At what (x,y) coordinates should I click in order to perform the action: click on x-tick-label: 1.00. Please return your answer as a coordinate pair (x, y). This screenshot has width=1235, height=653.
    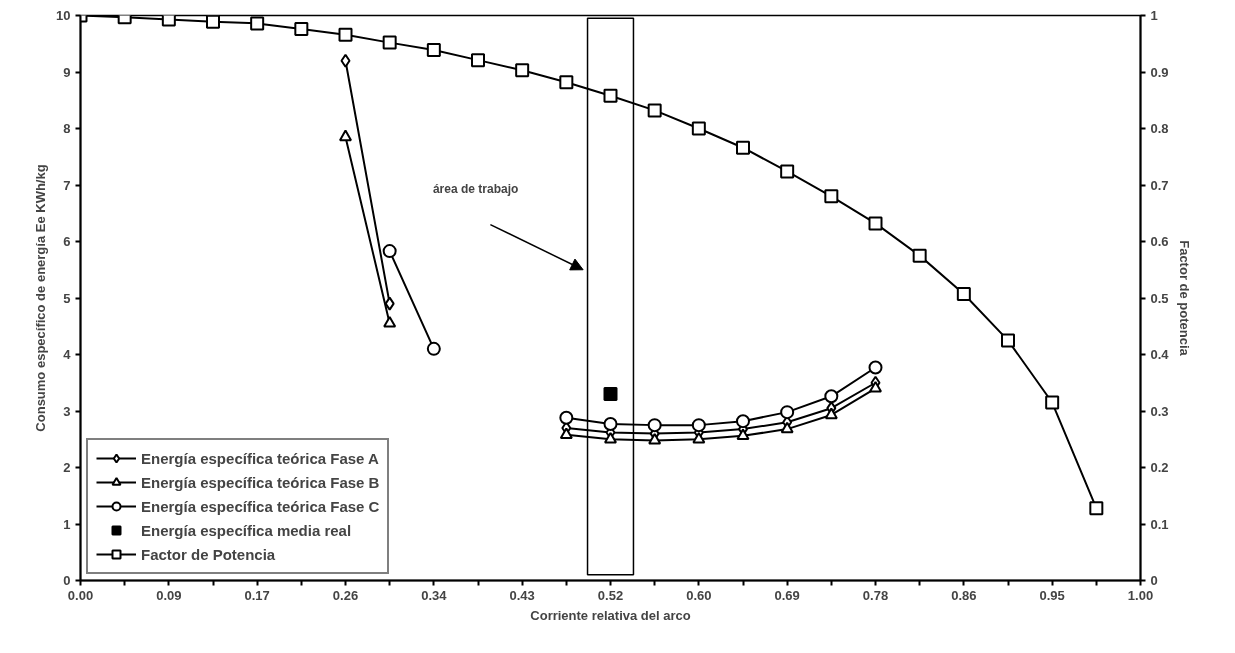
    Looking at the image, I should click on (1140, 595).